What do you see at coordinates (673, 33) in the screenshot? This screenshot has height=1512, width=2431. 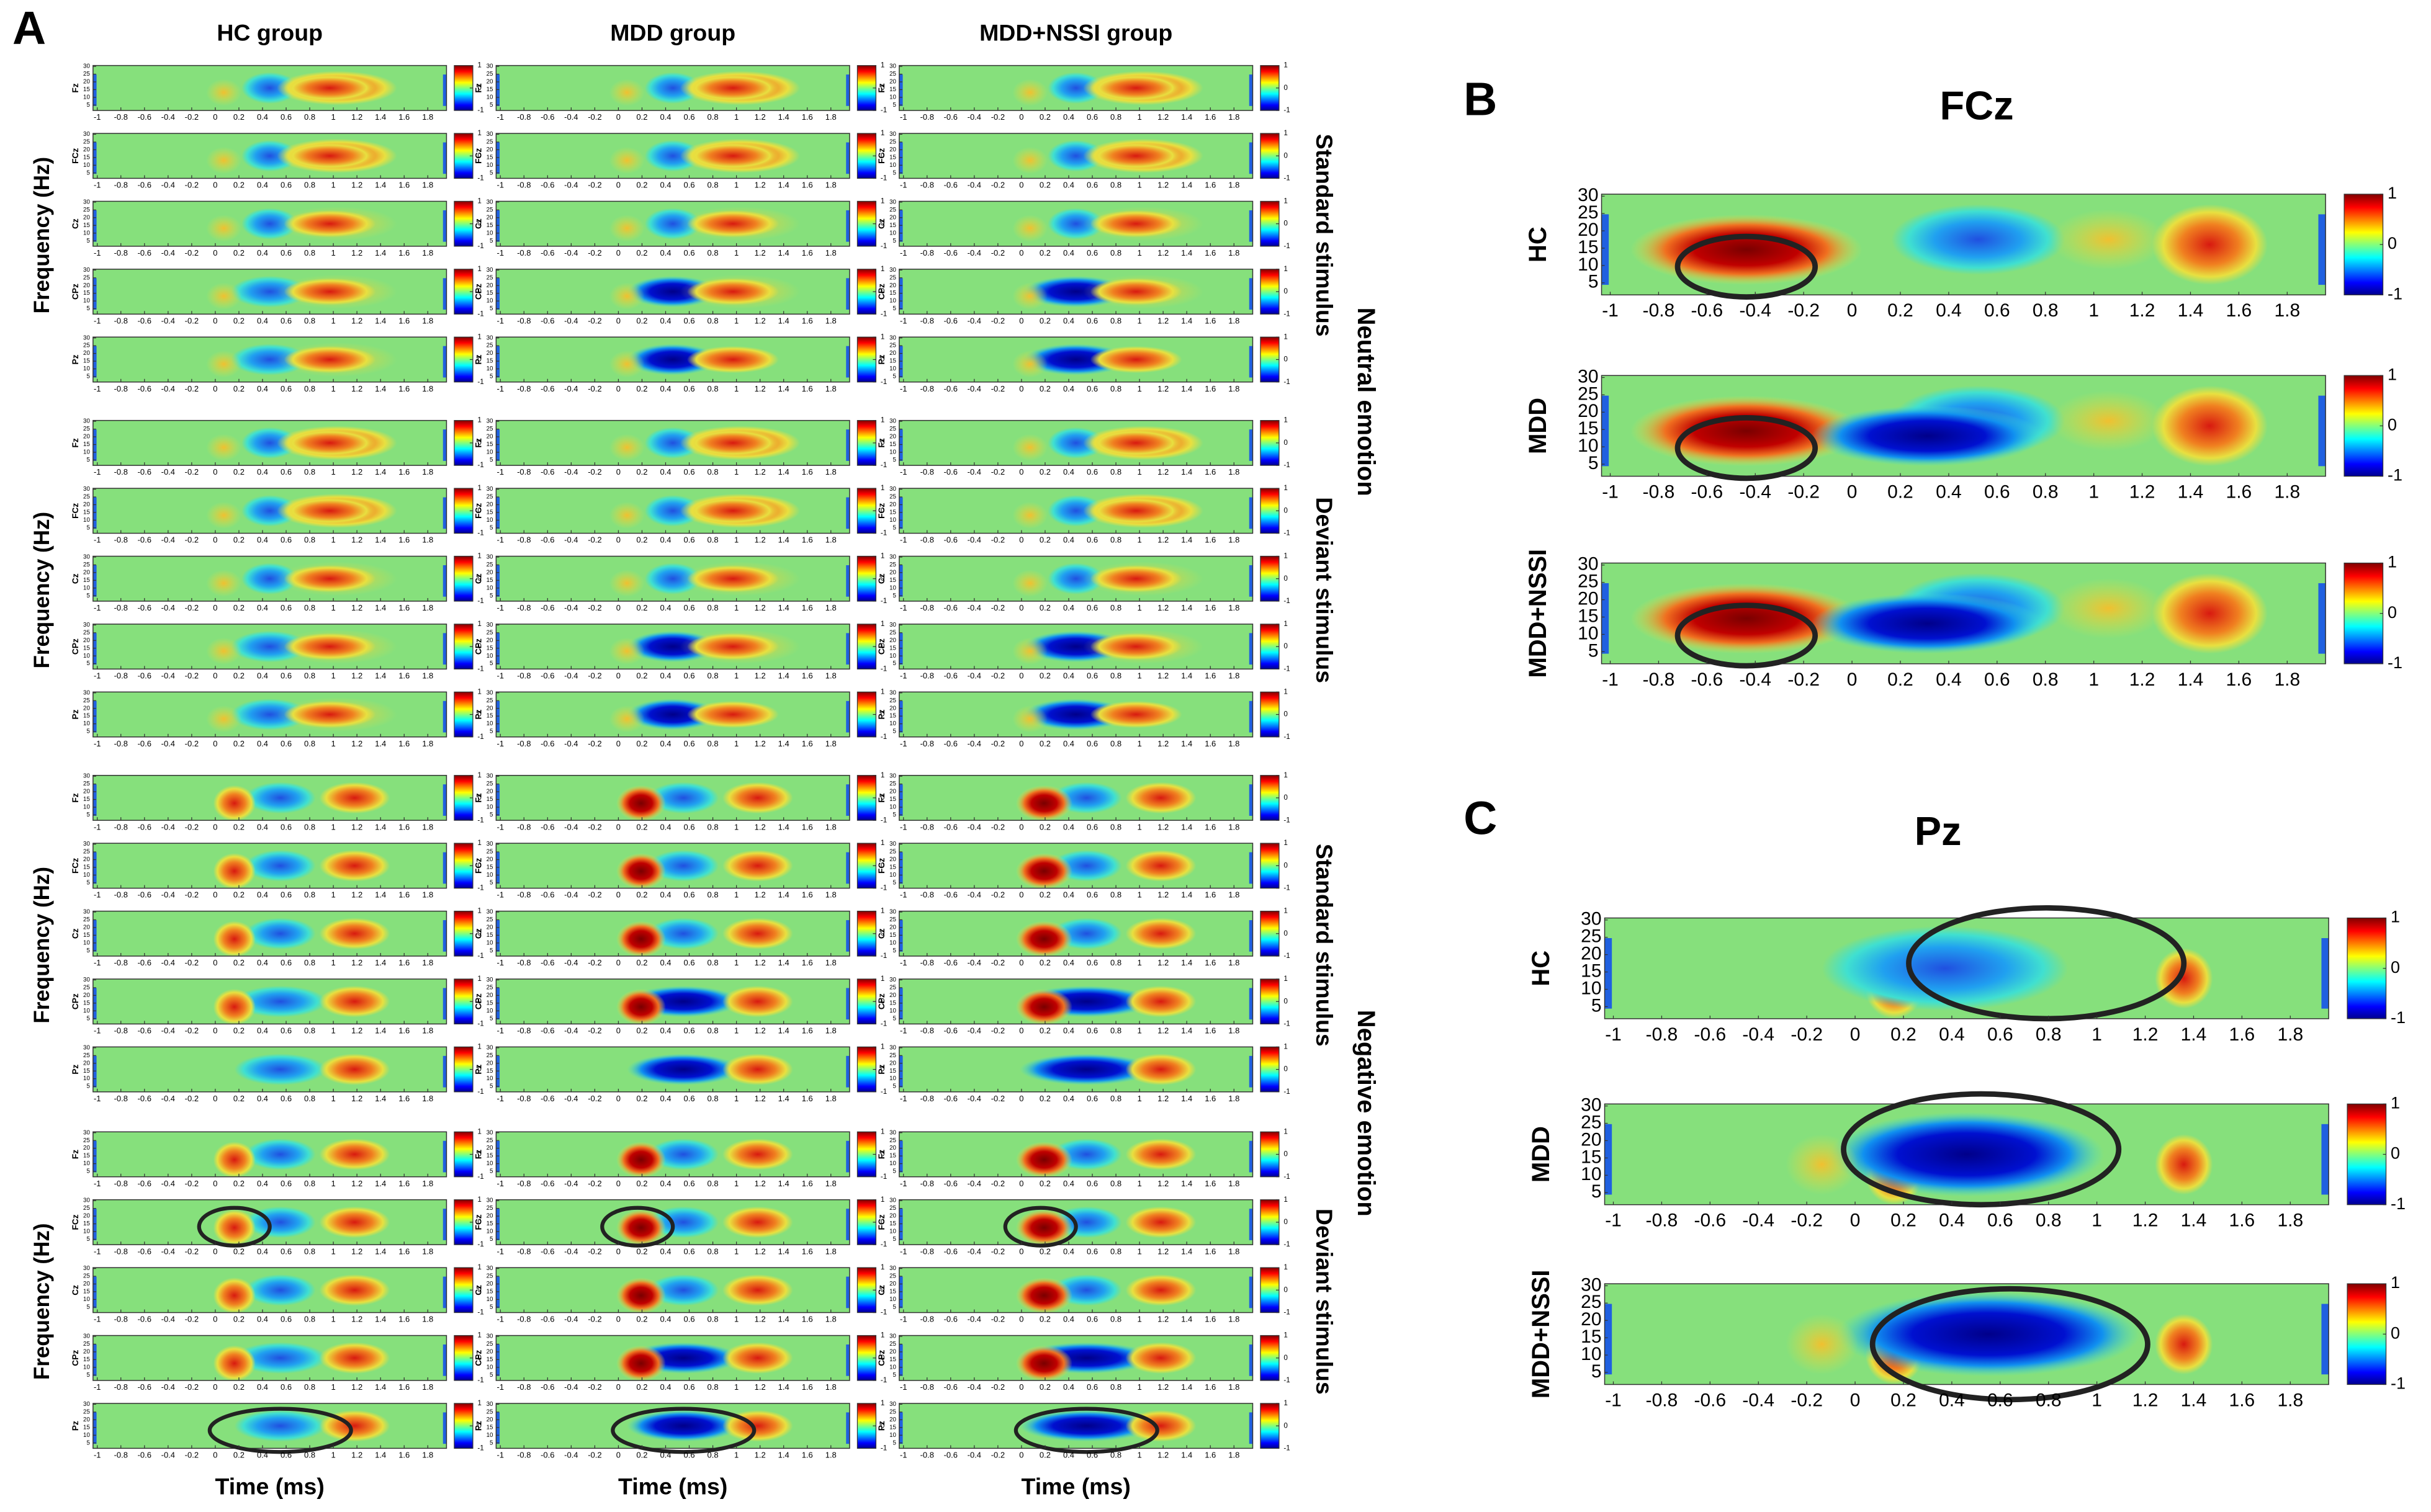 I see `group-title: MDD group` at bounding box center [673, 33].